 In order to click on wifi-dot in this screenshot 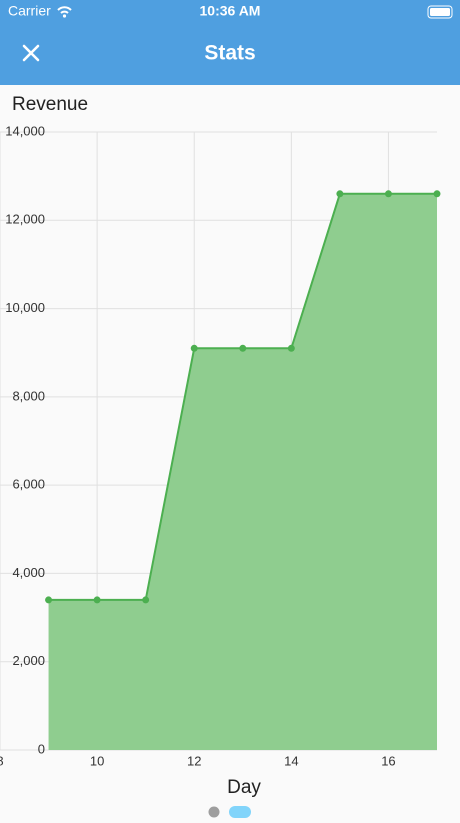, I will do `click(64, 16)`.